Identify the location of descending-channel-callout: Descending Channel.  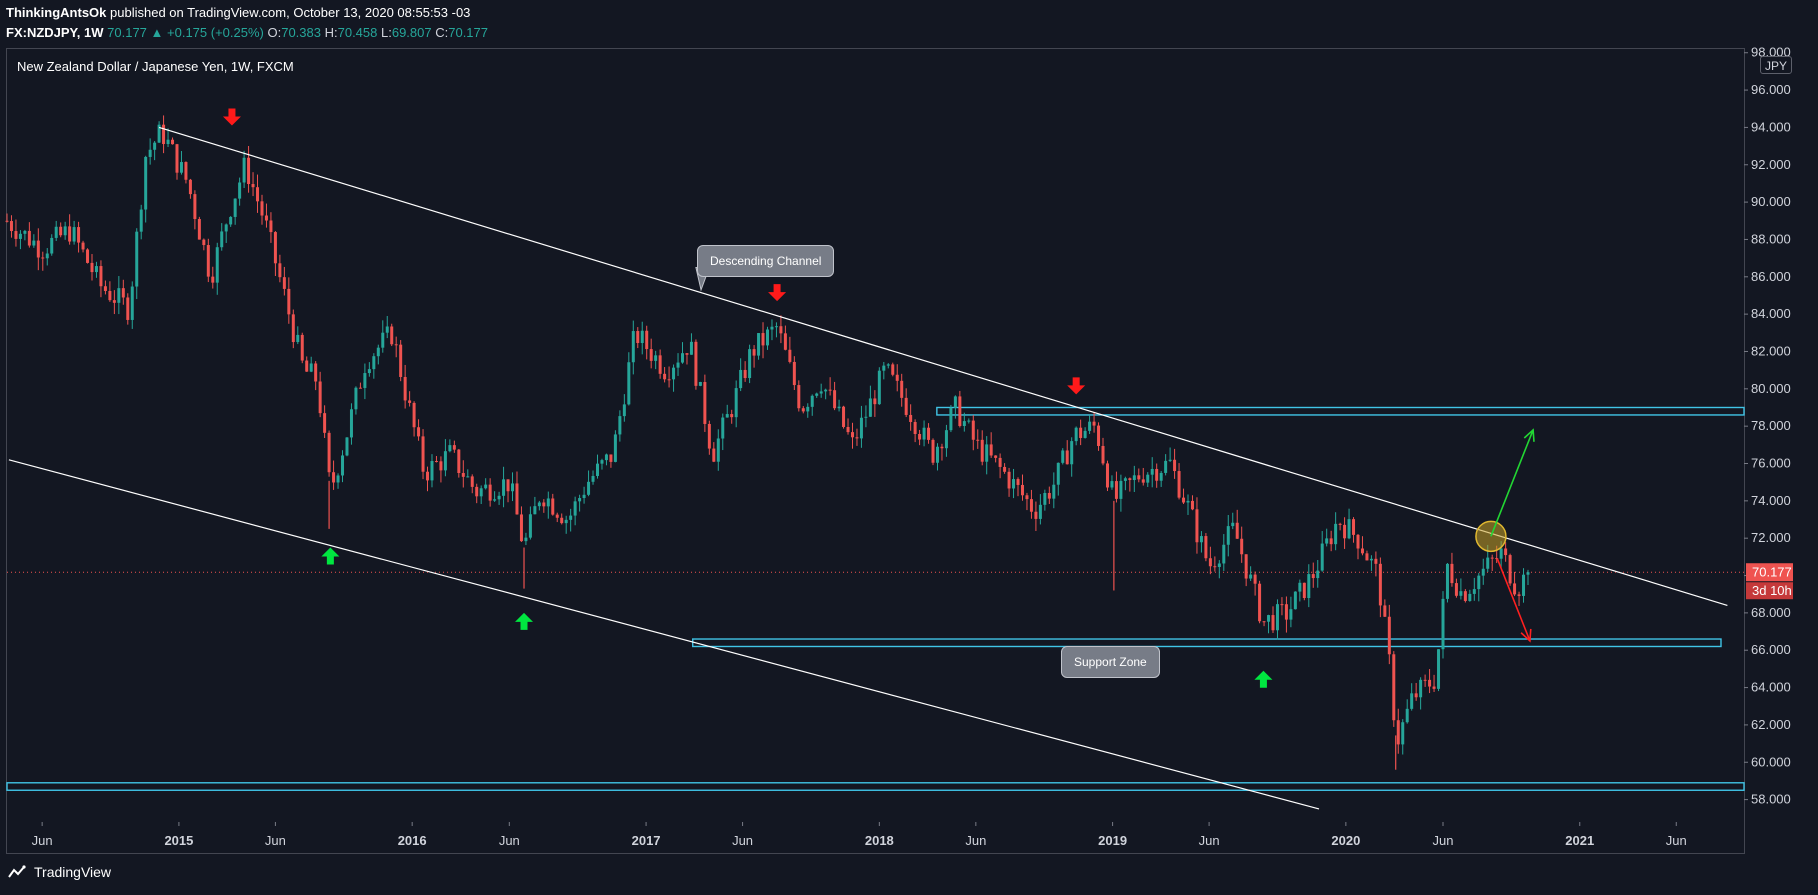
(766, 261).